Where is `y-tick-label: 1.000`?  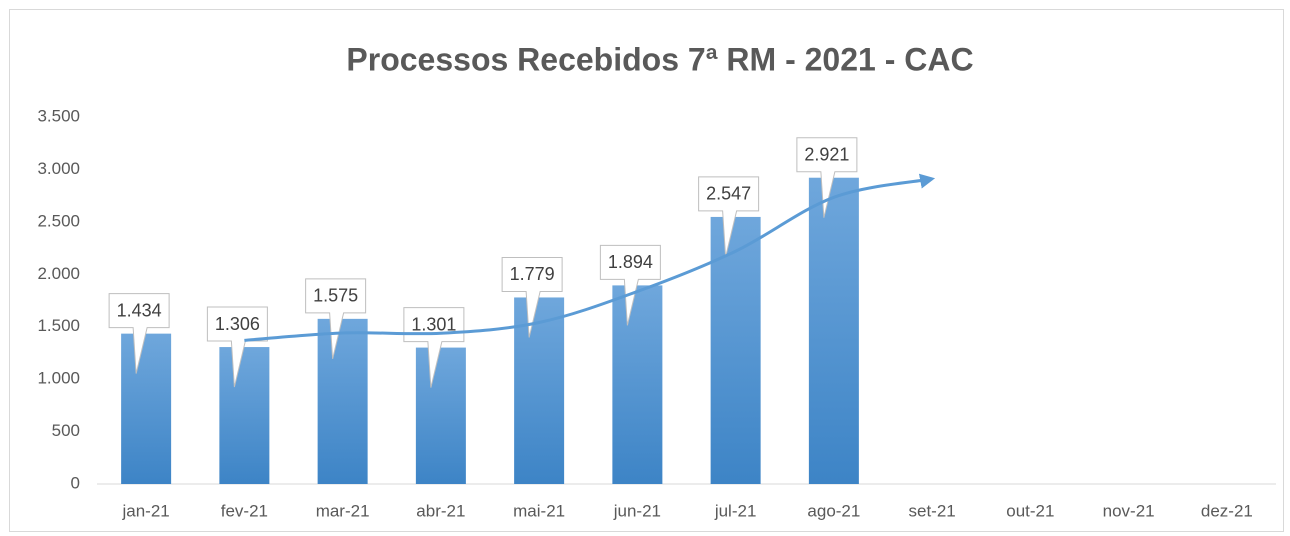 y-tick-label: 1.000 is located at coordinates (58, 378).